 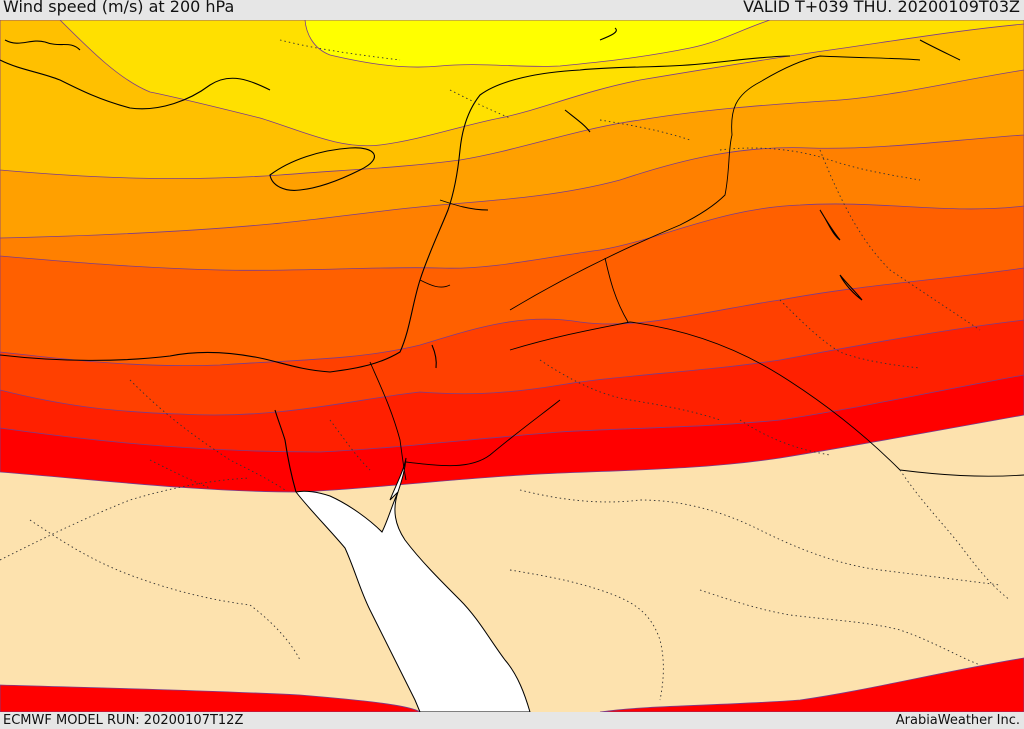 What do you see at coordinates (881, 8) in the screenshot?
I see `valid-time: VALID T+039 THU. 20200109T03Z` at bounding box center [881, 8].